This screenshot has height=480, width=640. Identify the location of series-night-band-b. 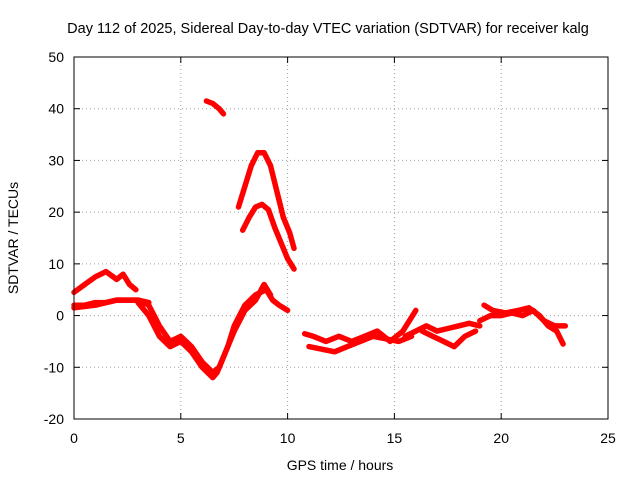
(523, 324).